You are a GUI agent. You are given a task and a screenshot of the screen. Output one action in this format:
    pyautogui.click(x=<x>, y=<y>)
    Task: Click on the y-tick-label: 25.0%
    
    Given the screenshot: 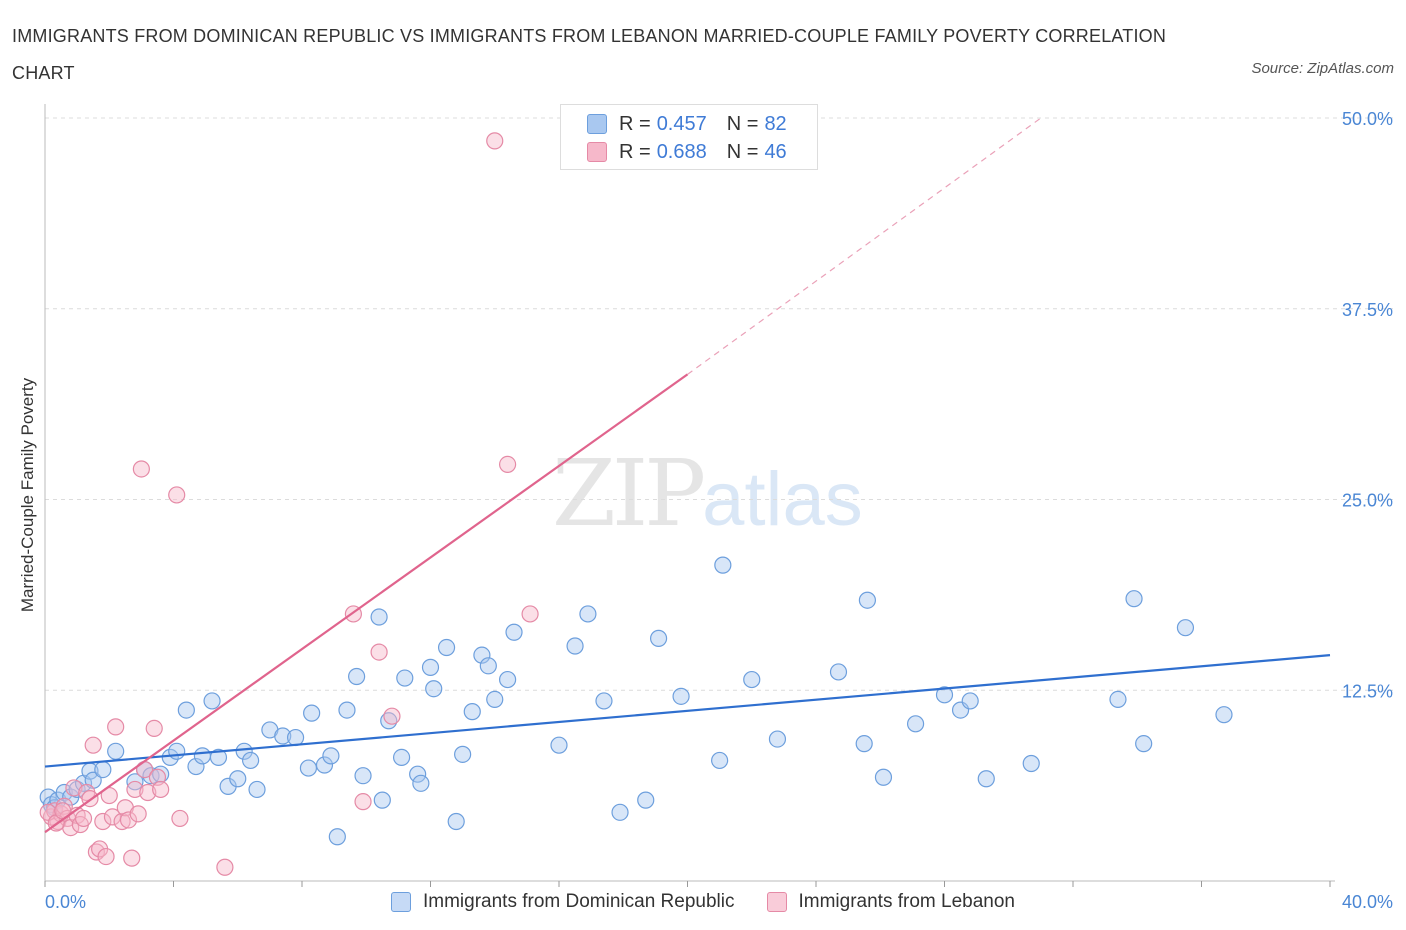 What is the action you would take?
    pyautogui.click(x=1367, y=501)
    